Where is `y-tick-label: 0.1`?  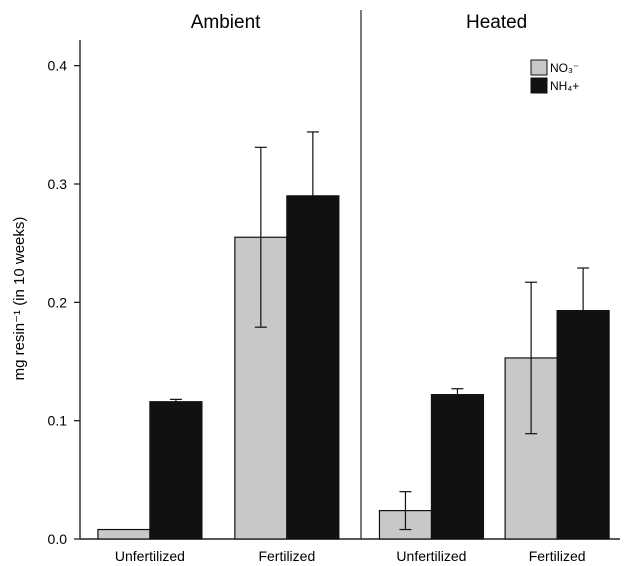
y-tick-label: 0.1 is located at coordinates (58, 421).